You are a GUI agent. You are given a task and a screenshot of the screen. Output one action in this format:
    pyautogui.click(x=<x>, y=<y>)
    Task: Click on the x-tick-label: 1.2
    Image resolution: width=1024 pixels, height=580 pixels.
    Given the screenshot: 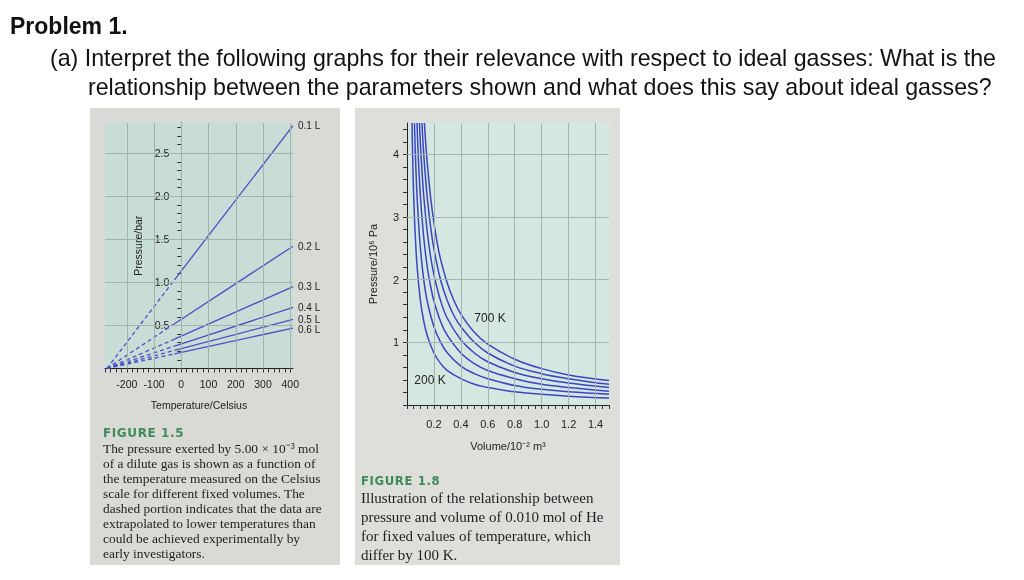 What is the action you would take?
    pyautogui.click(x=568, y=423)
    